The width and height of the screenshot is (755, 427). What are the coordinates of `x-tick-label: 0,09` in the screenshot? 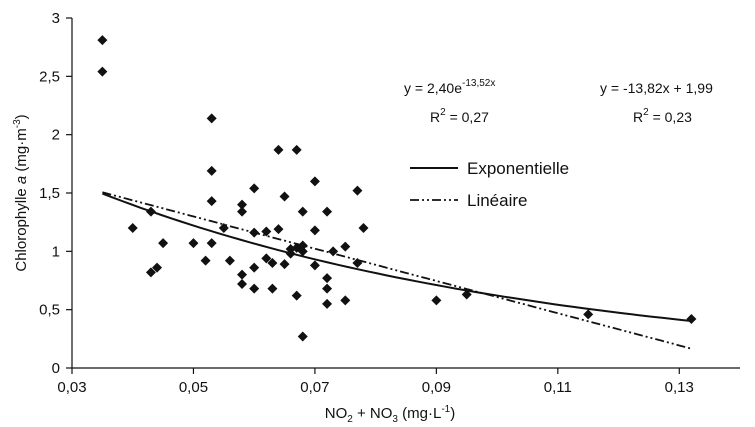 It's located at (436, 387).